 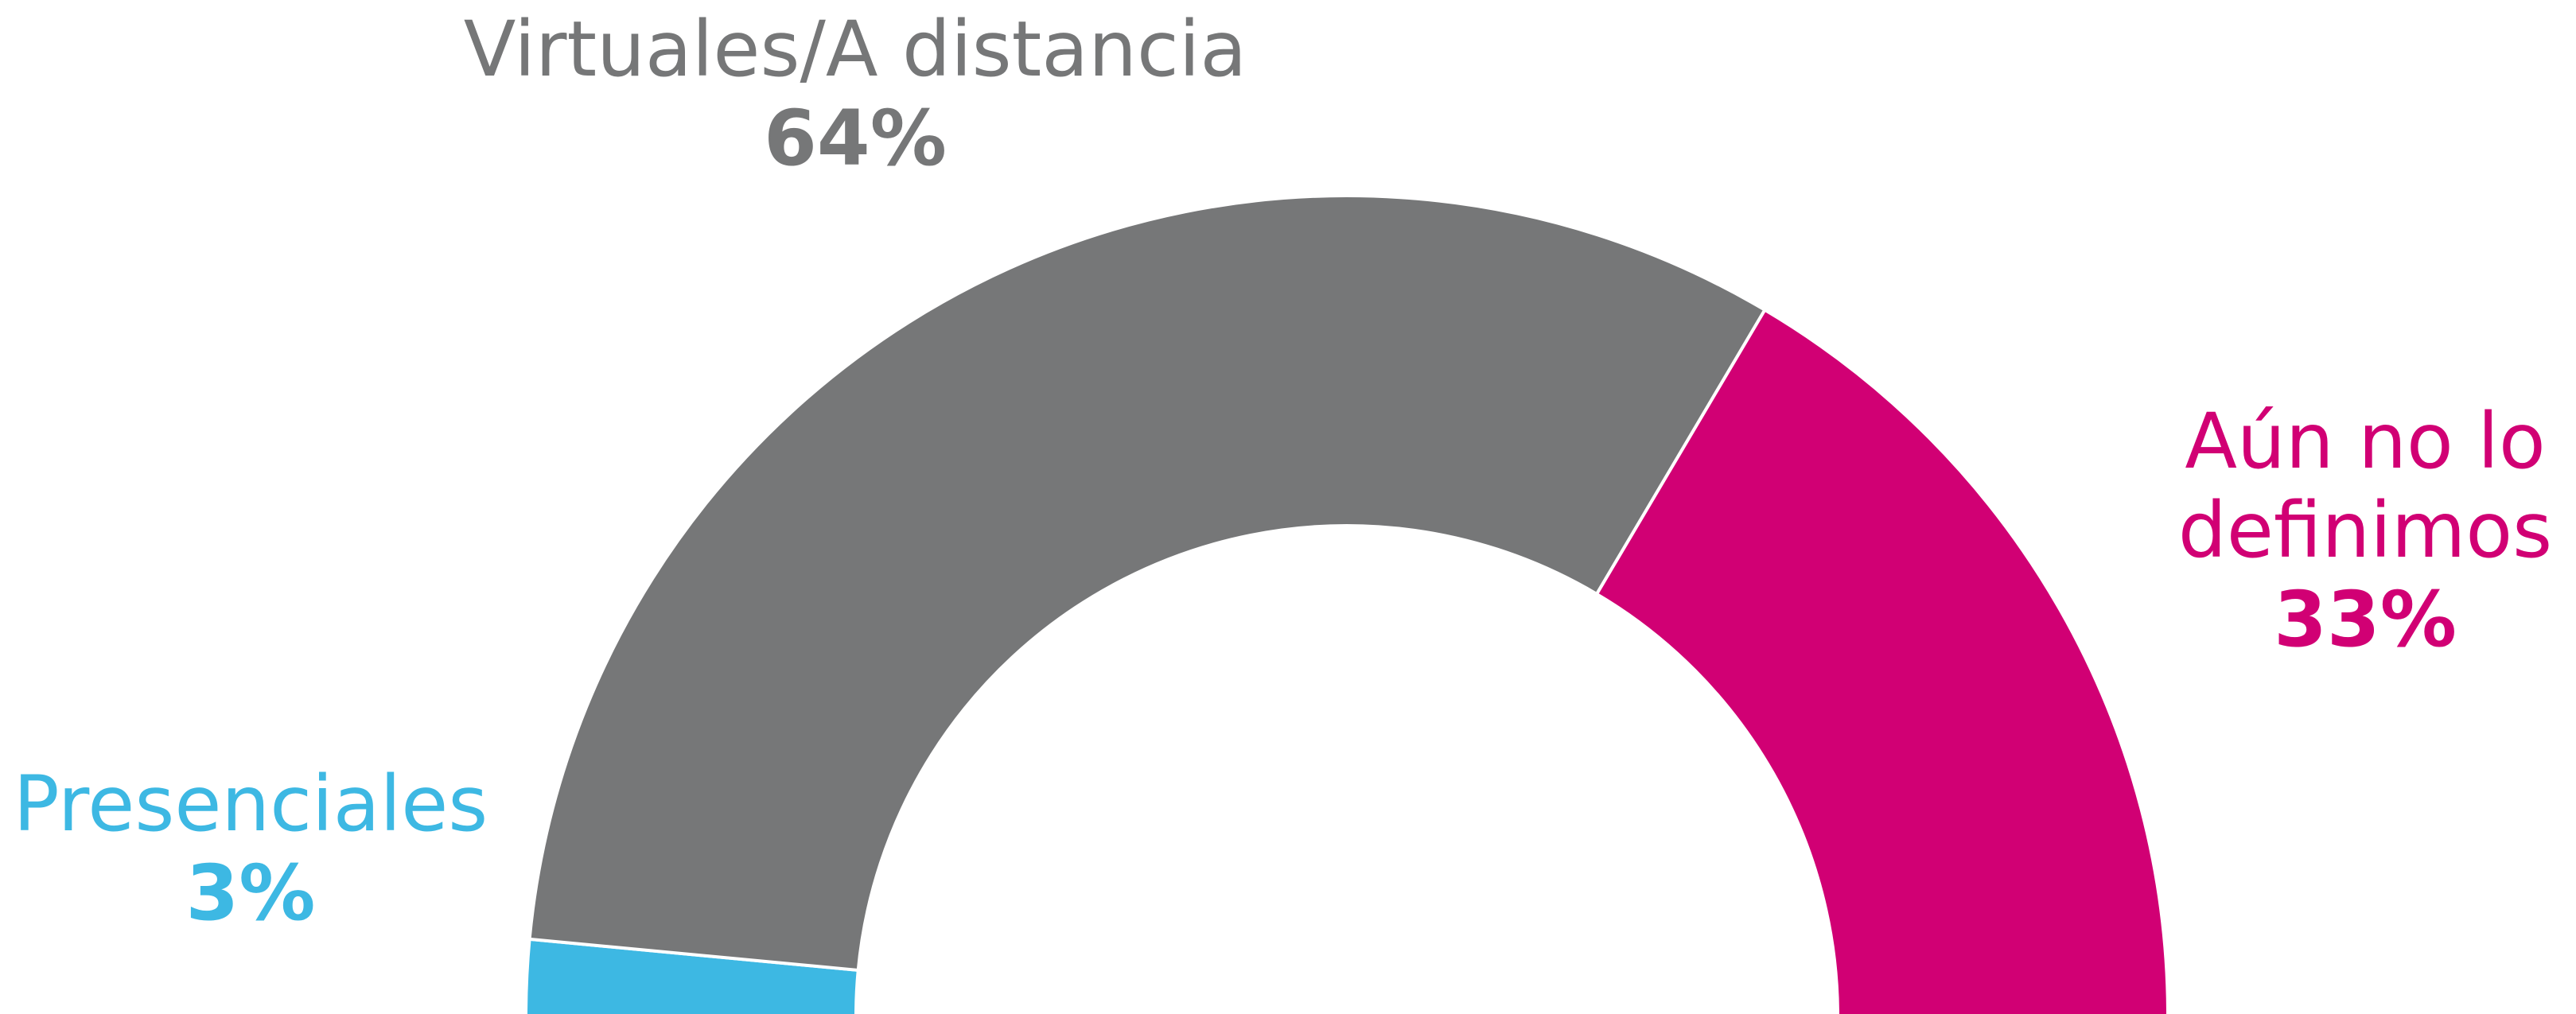 I want to click on value-label: 64%, so click(x=856, y=138).